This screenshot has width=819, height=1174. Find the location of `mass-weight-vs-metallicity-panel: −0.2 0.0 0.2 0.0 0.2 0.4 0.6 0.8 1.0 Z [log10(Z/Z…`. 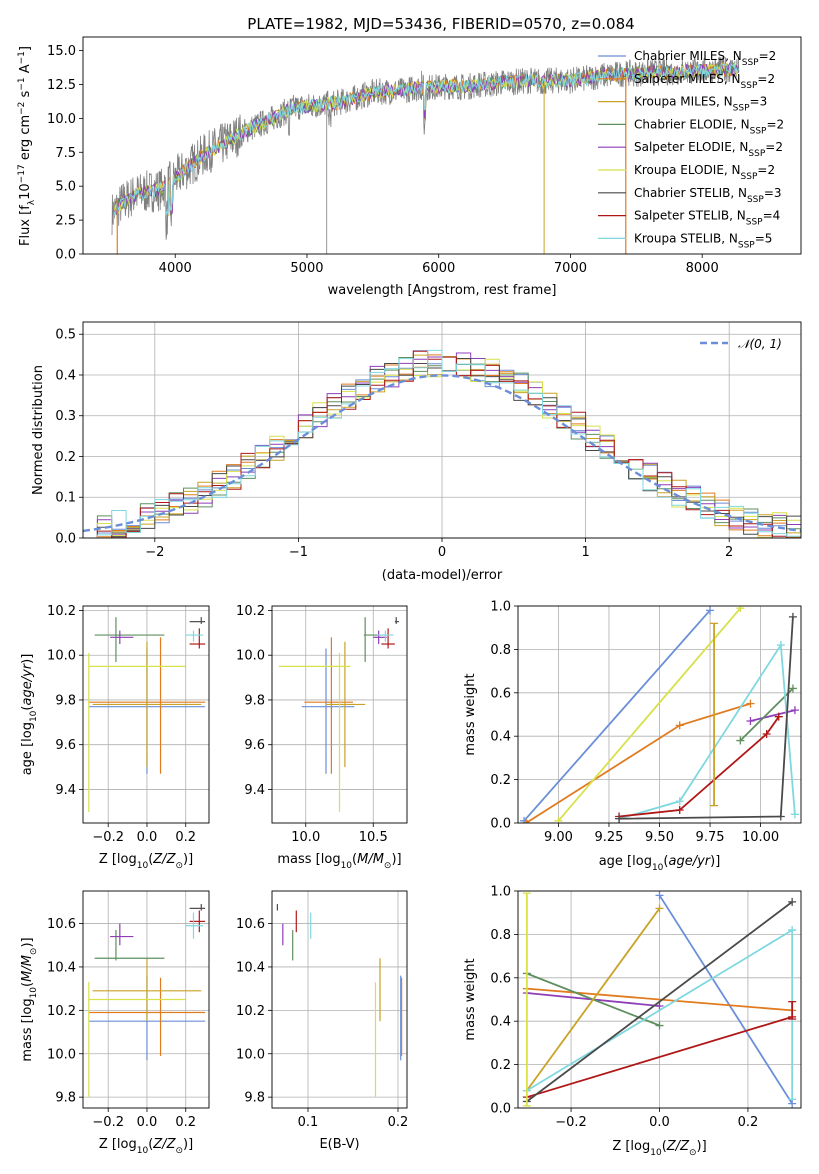

mass-weight-vs-metallicity-panel: −0.2 0.0 0.2 0.0 0.2 0.4 0.6 0.8 1.0 Z [log10(Z/Z… is located at coordinates (632, 1021).